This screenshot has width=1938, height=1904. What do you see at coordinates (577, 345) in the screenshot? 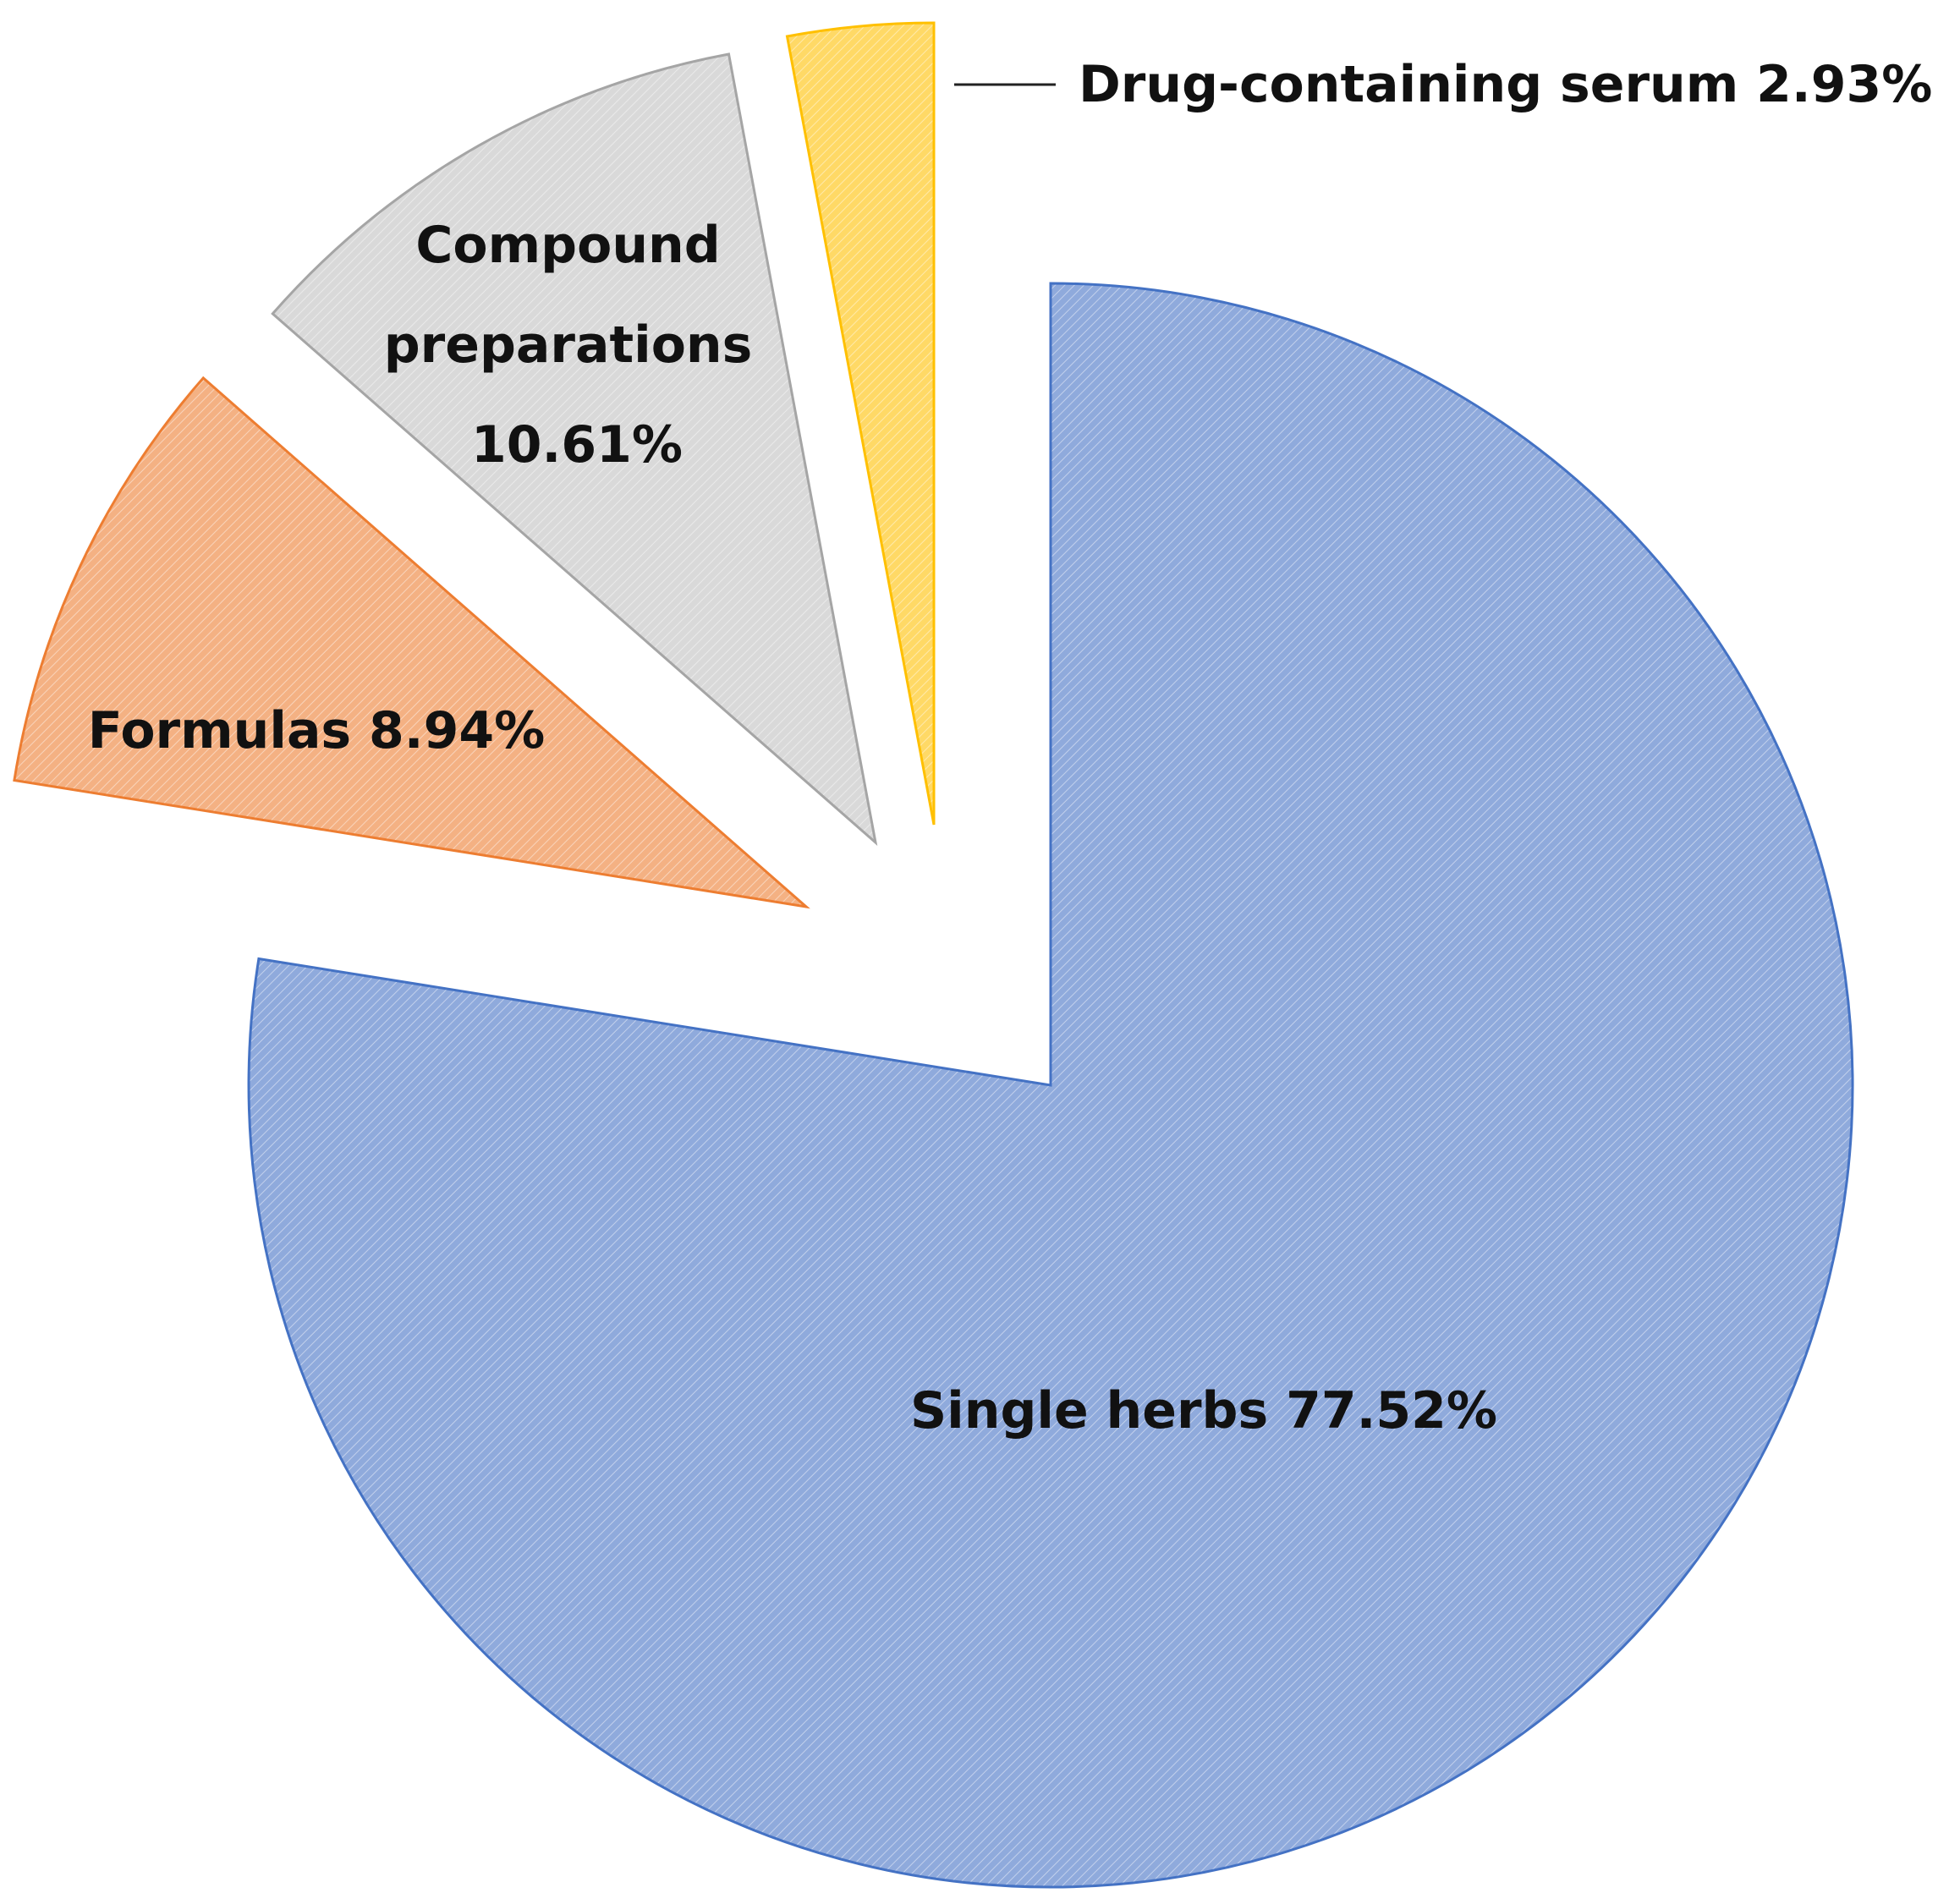
I see `data-label-compound-preparations: Compound preparations 10.61%` at bounding box center [577, 345].